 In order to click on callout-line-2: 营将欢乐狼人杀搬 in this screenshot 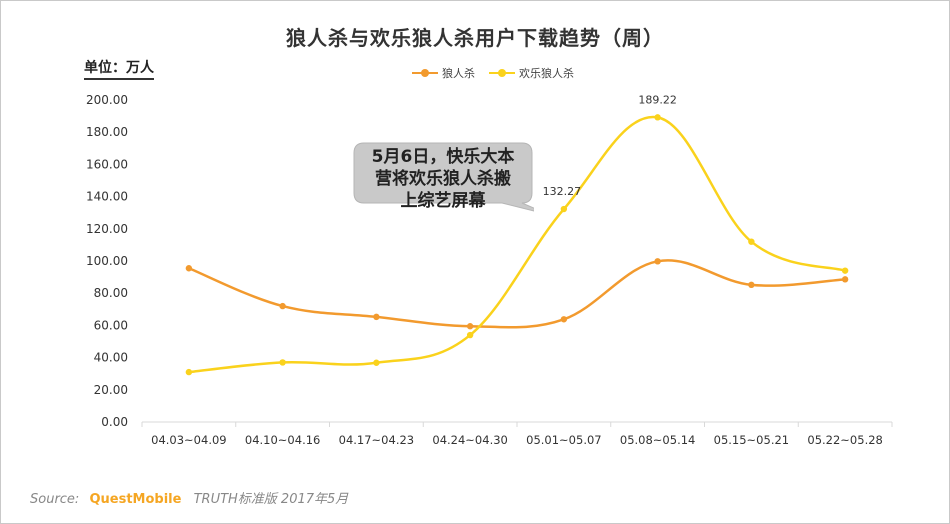, I will do `click(443, 179)`.